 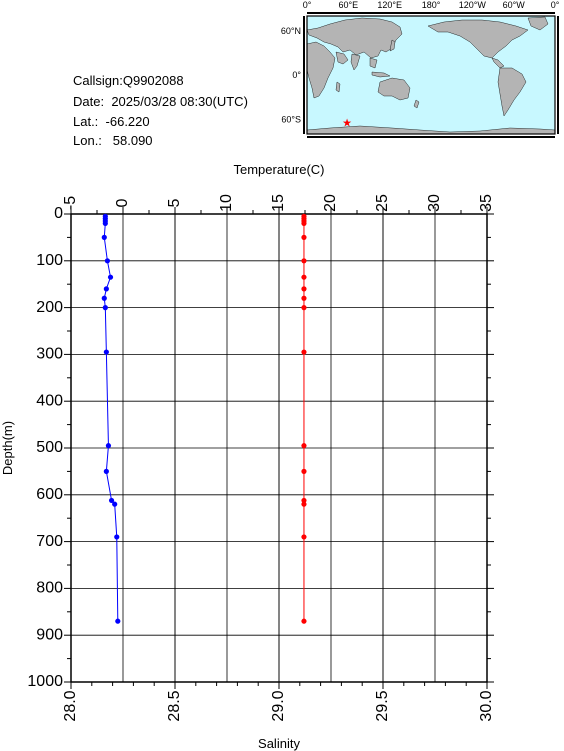 I want to click on temperature-axis-title: Temperature(C), so click(x=278, y=169).